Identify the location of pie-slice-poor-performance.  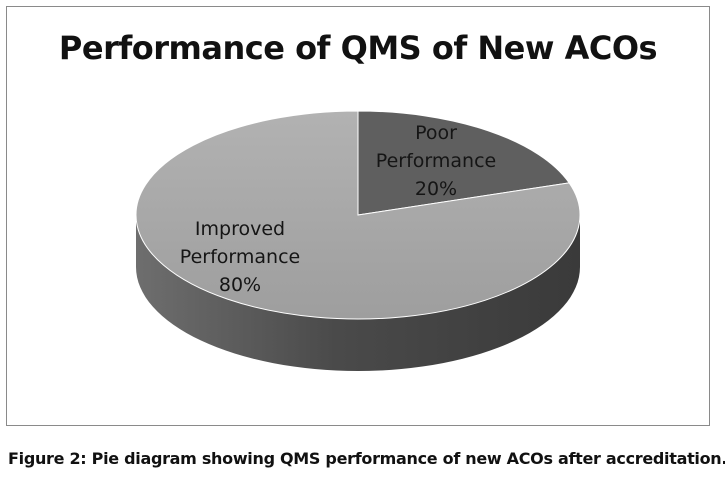
(464, 163).